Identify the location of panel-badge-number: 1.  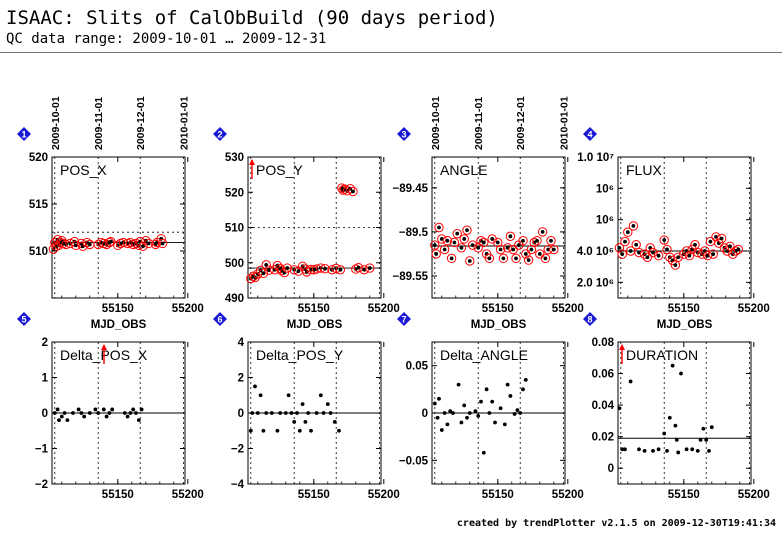
(23, 135).